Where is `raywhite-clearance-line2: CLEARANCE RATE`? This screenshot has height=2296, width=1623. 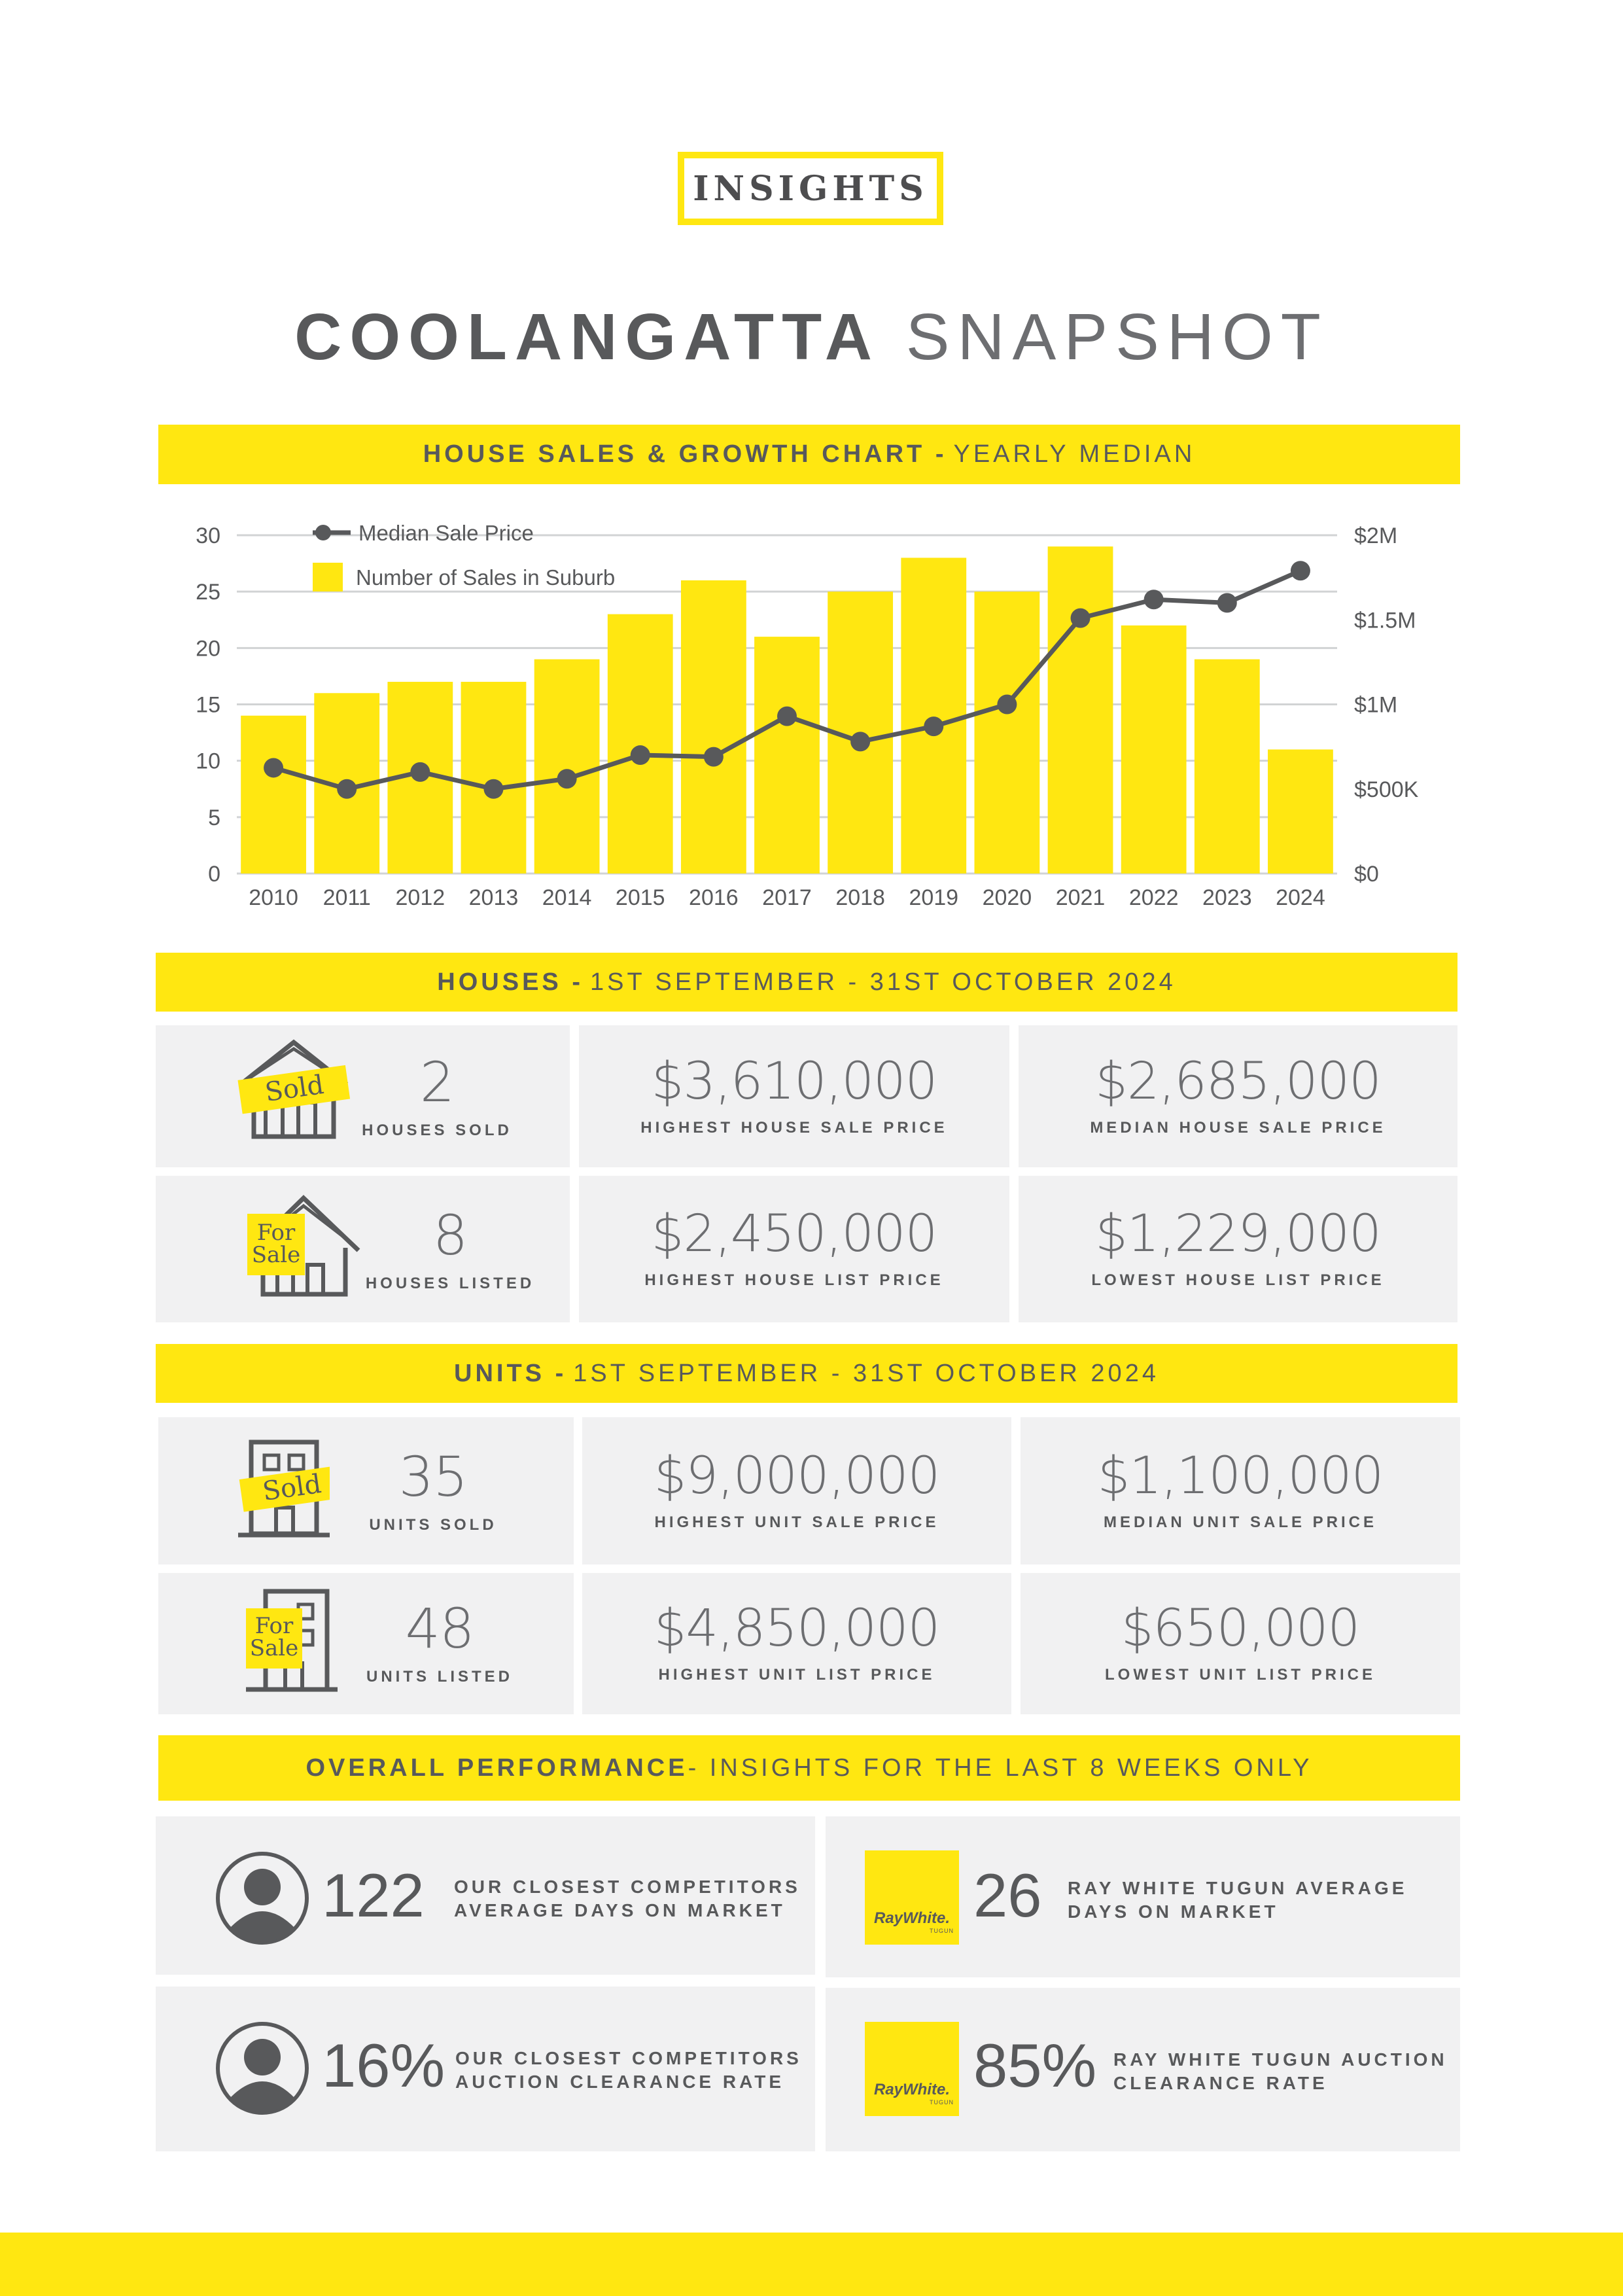
raywhite-clearance-line2: CLEARANCE RATE is located at coordinates (1220, 2083).